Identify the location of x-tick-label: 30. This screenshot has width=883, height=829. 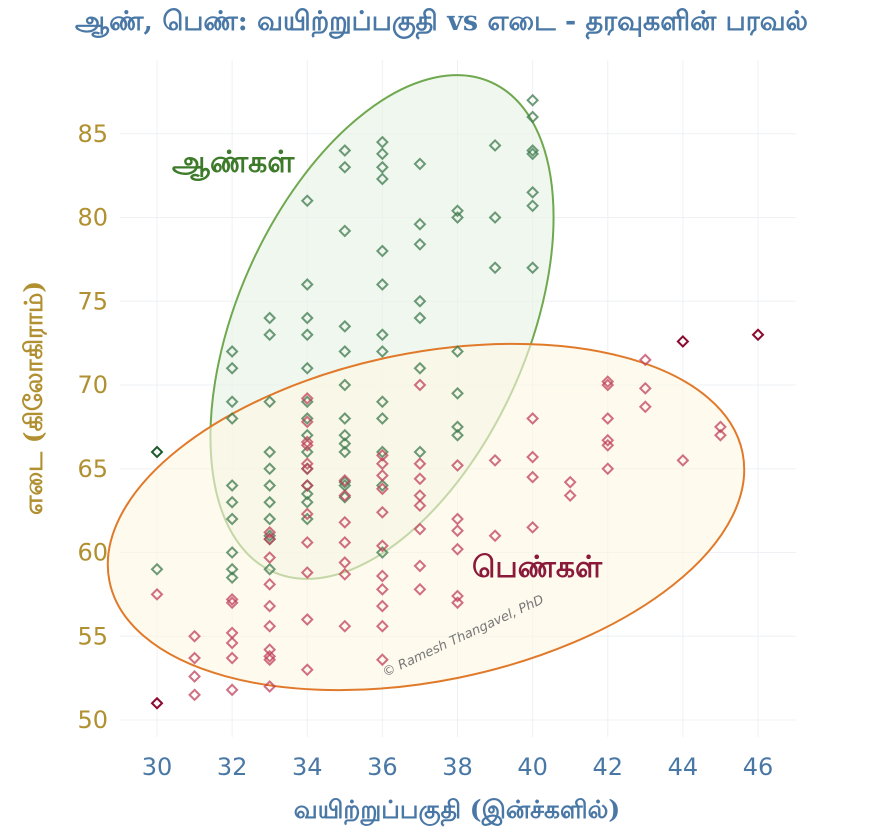
(157, 767).